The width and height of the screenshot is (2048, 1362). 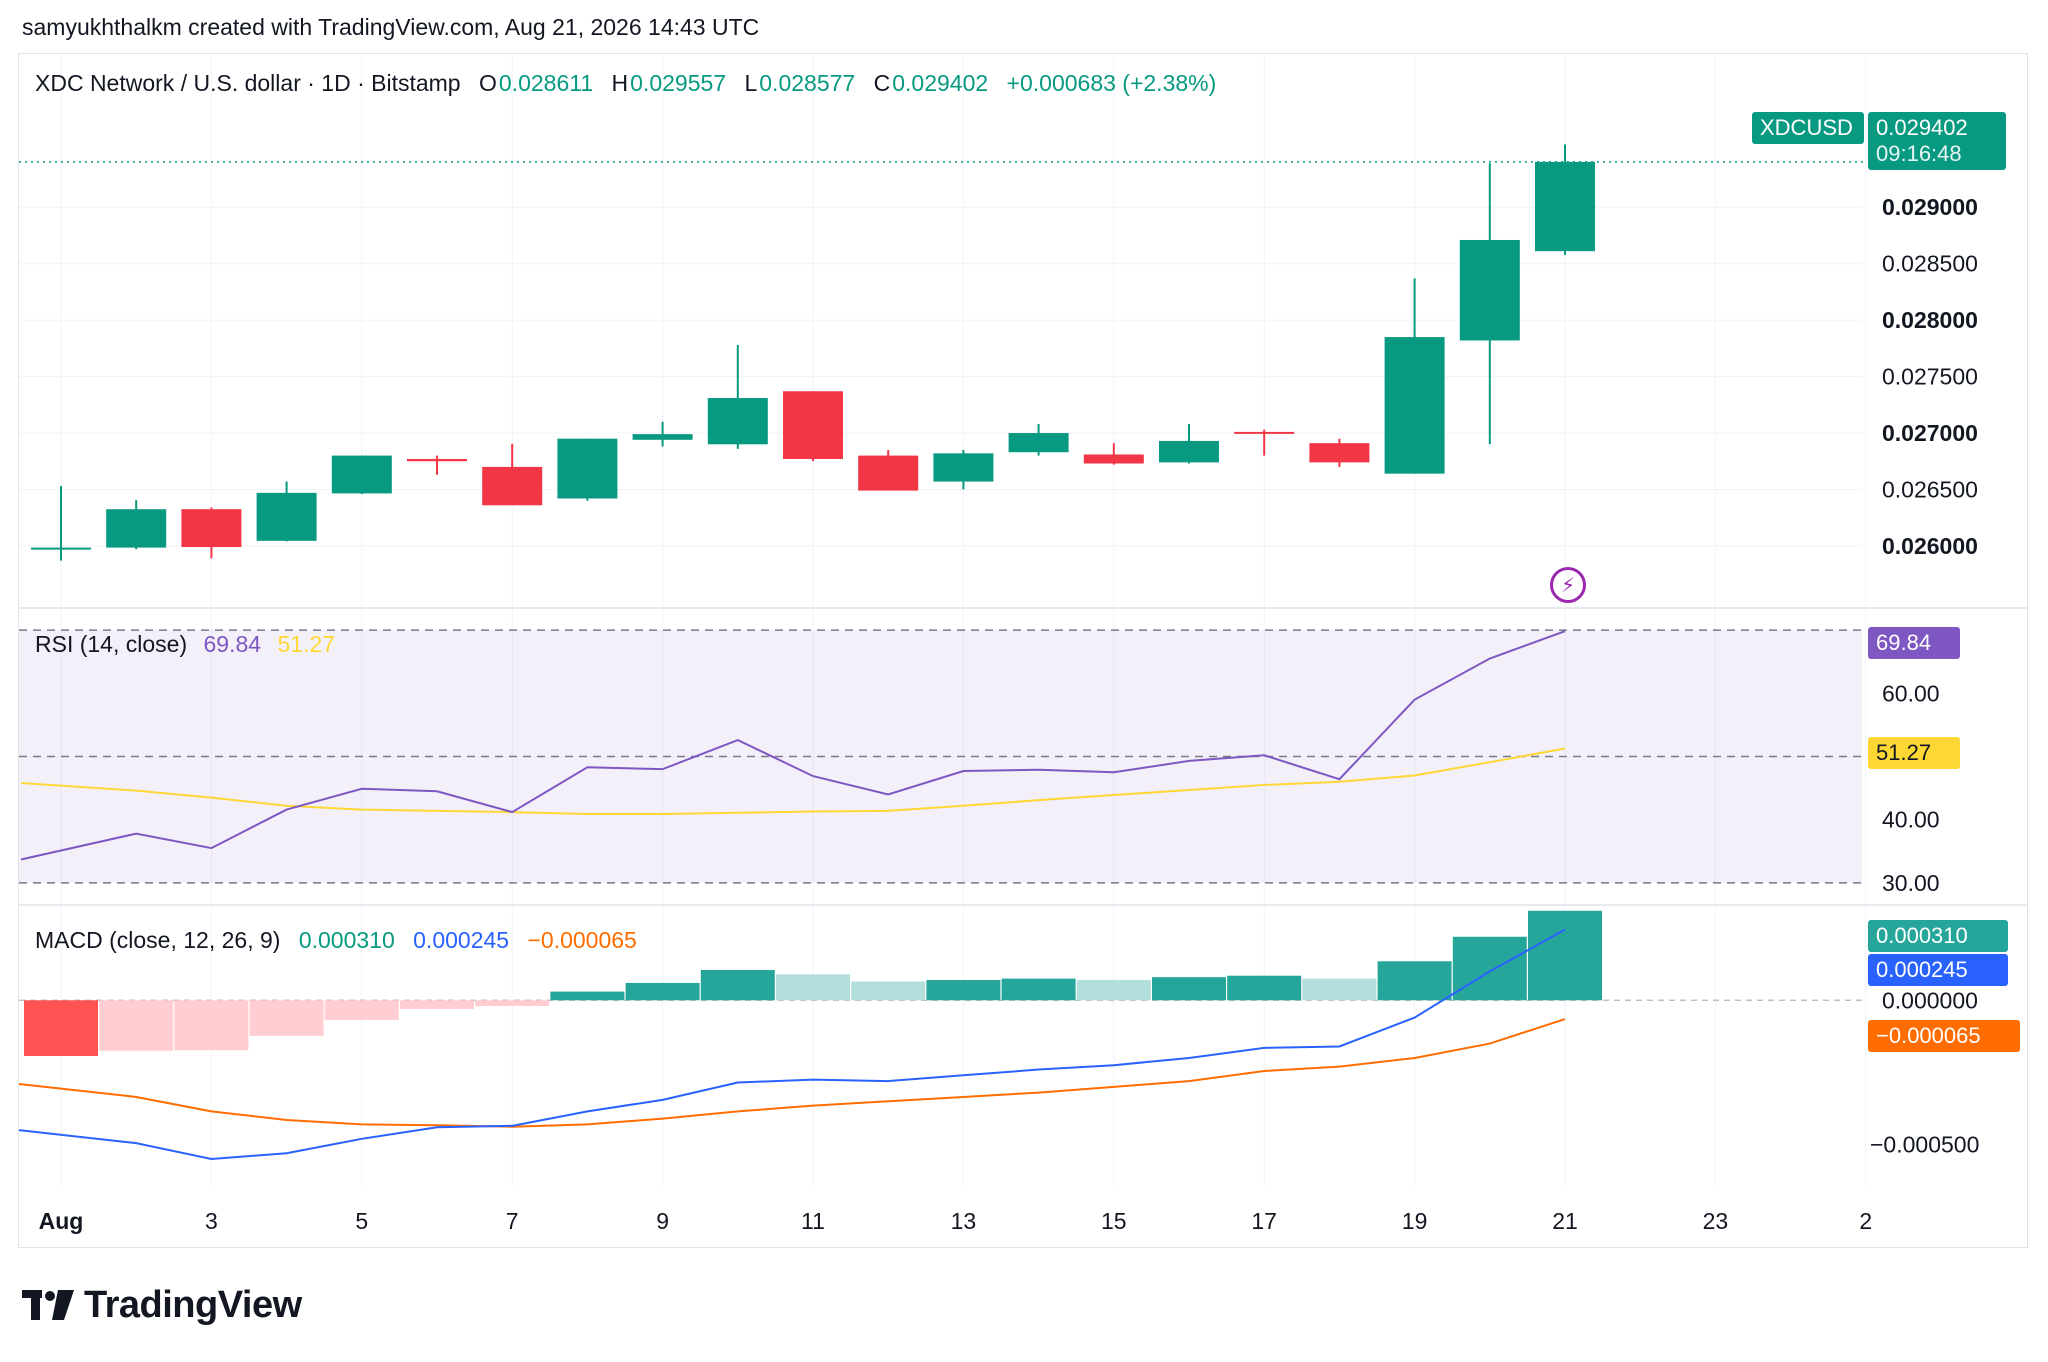 I want to click on price-axis-tick: 0.027000, so click(x=1930, y=433).